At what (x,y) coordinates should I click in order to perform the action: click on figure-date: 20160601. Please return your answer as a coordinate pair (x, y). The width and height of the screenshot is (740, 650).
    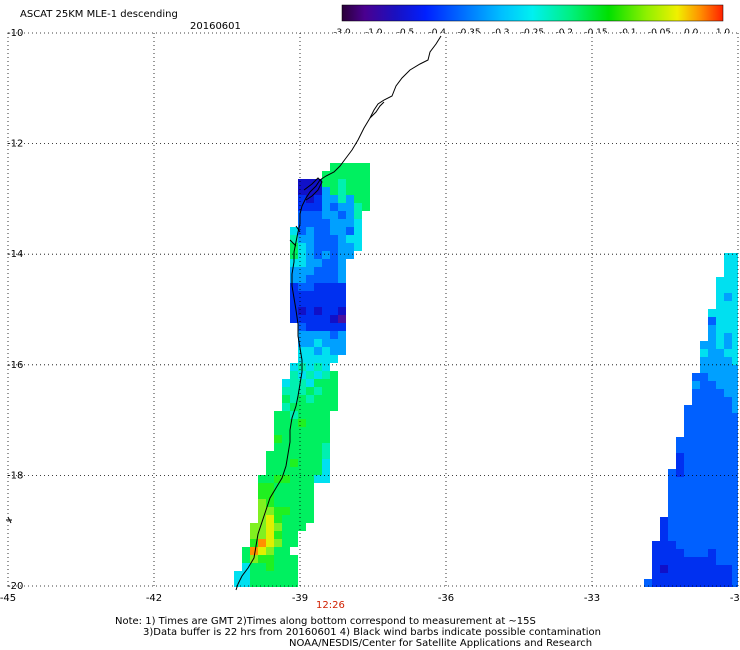
    Looking at the image, I should click on (215, 26).